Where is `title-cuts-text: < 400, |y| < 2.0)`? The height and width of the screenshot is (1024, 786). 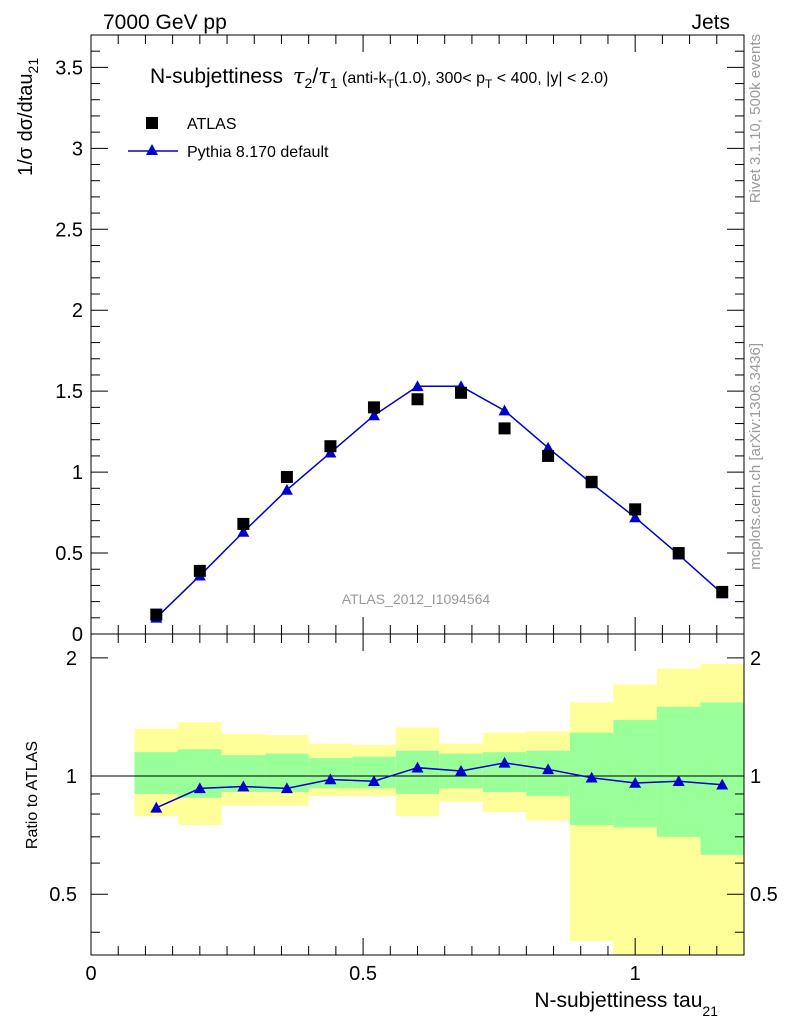 title-cuts-text: < 400, |y| < 2.0) is located at coordinates (550, 78).